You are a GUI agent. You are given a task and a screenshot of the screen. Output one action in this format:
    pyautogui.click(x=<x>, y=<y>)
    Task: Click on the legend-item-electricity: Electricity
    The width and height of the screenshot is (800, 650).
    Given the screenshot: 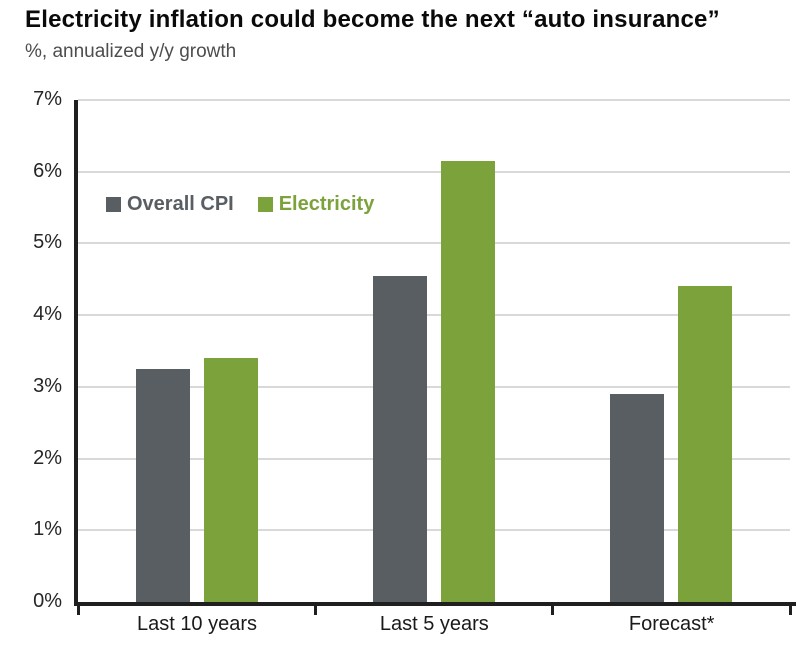 What is the action you would take?
    pyautogui.click(x=316, y=204)
    